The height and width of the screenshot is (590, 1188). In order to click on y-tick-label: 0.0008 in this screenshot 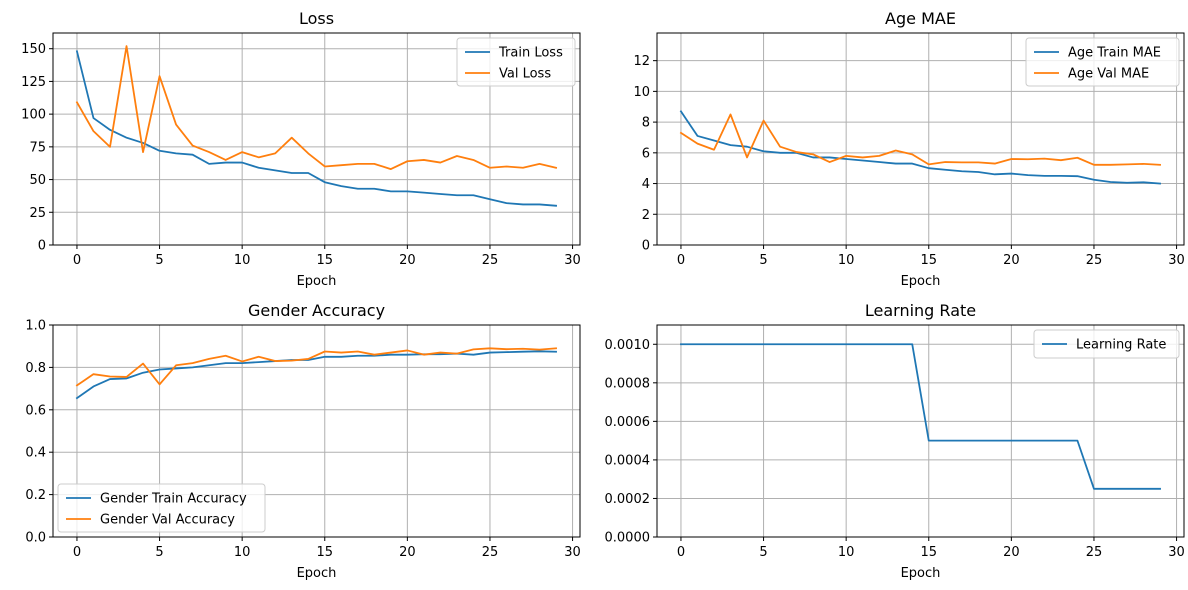, I will do `click(628, 383)`.